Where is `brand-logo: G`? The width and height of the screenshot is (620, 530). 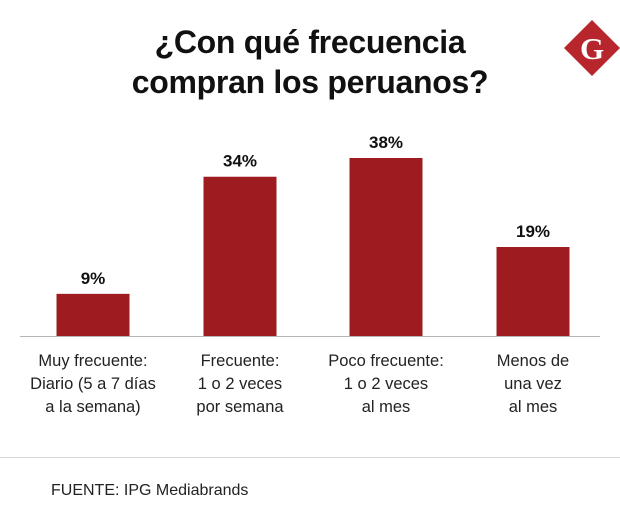
brand-logo: G is located at coordinates (592, 48).